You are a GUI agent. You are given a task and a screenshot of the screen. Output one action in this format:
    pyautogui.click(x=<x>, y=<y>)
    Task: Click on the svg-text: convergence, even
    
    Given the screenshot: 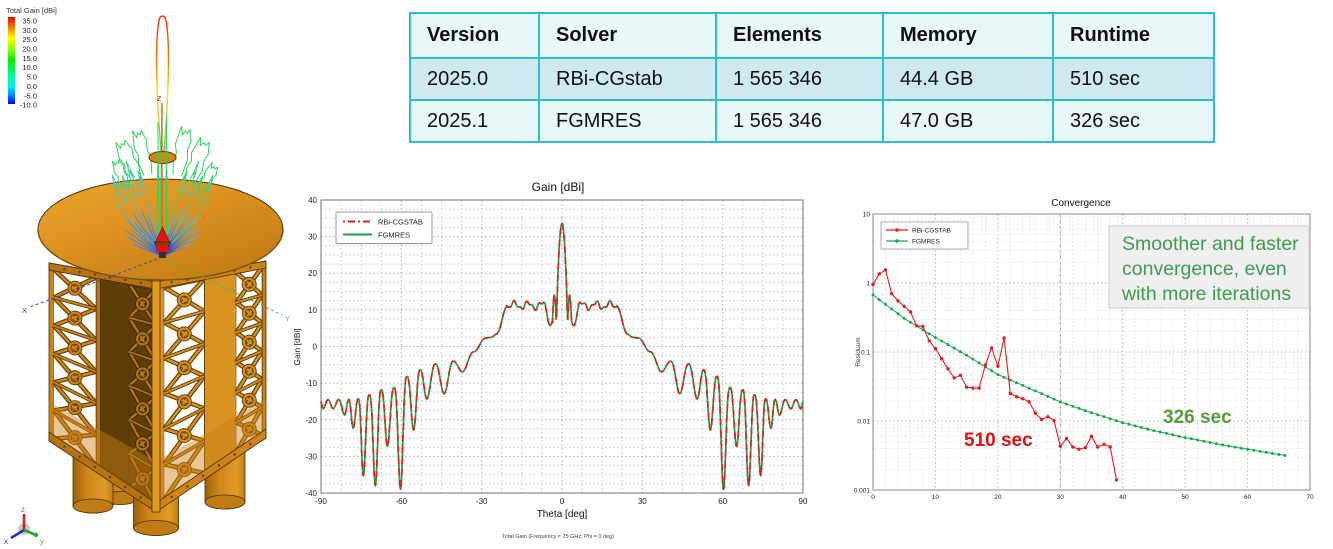 What is the action you would take?
    pyautogui.click(x=1204, y=269)
    